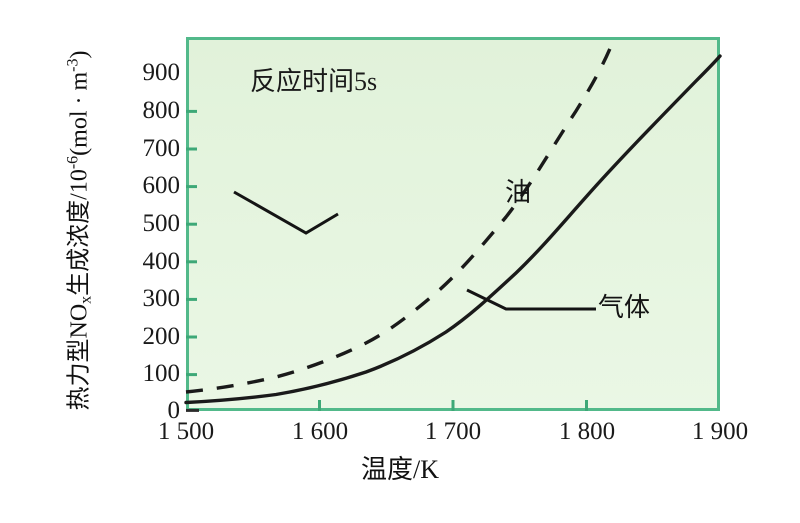 The image size is (800, 523). What do you see at coordinates (73, 65) in the screenshot?
I see `y-axis-title-unit-exponent: -3` at bounding box center [73, 65].